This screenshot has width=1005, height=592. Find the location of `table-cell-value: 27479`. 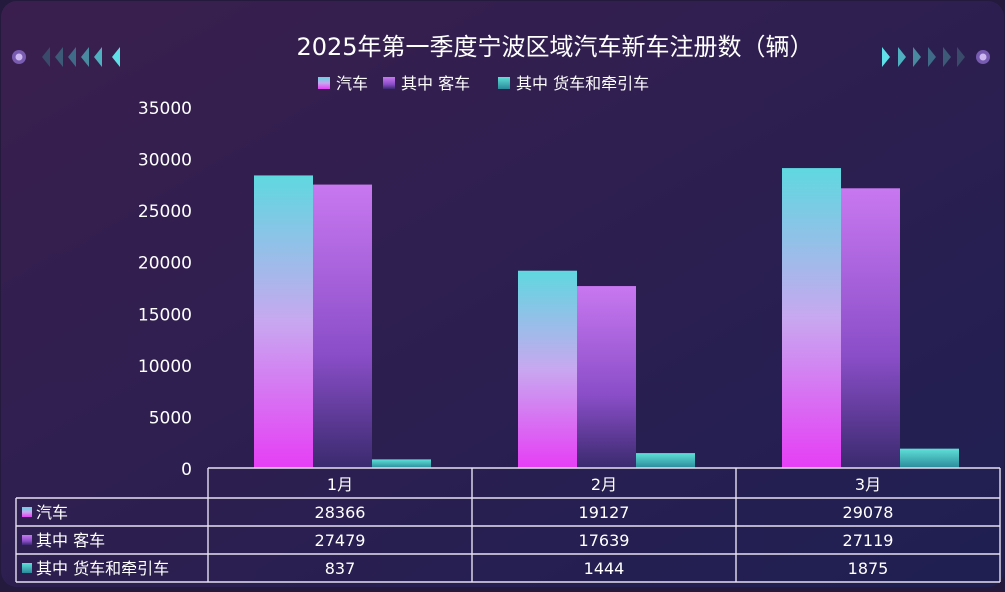

table-cell-value: 27479 is located at coordinates (340, 540).